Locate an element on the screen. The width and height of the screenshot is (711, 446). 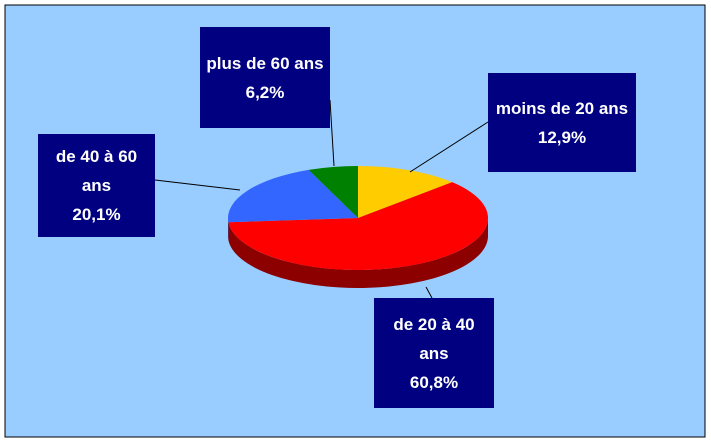
data-label-box: moins de 20 ans 12,9% is located at coordinates (562, 122).